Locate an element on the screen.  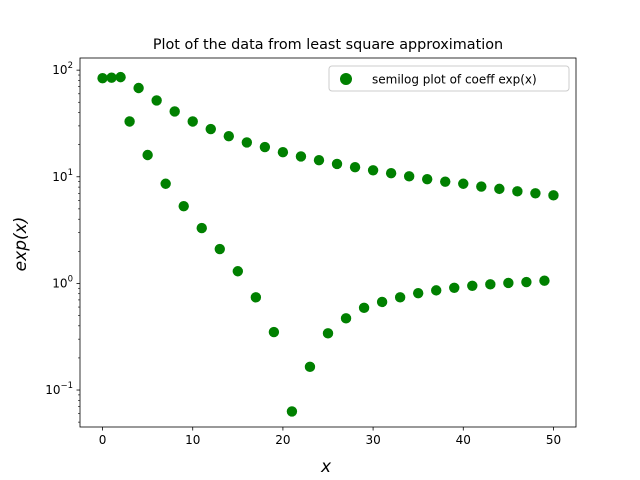
x-tick-label: 30 is located at coordinates (372, 440).